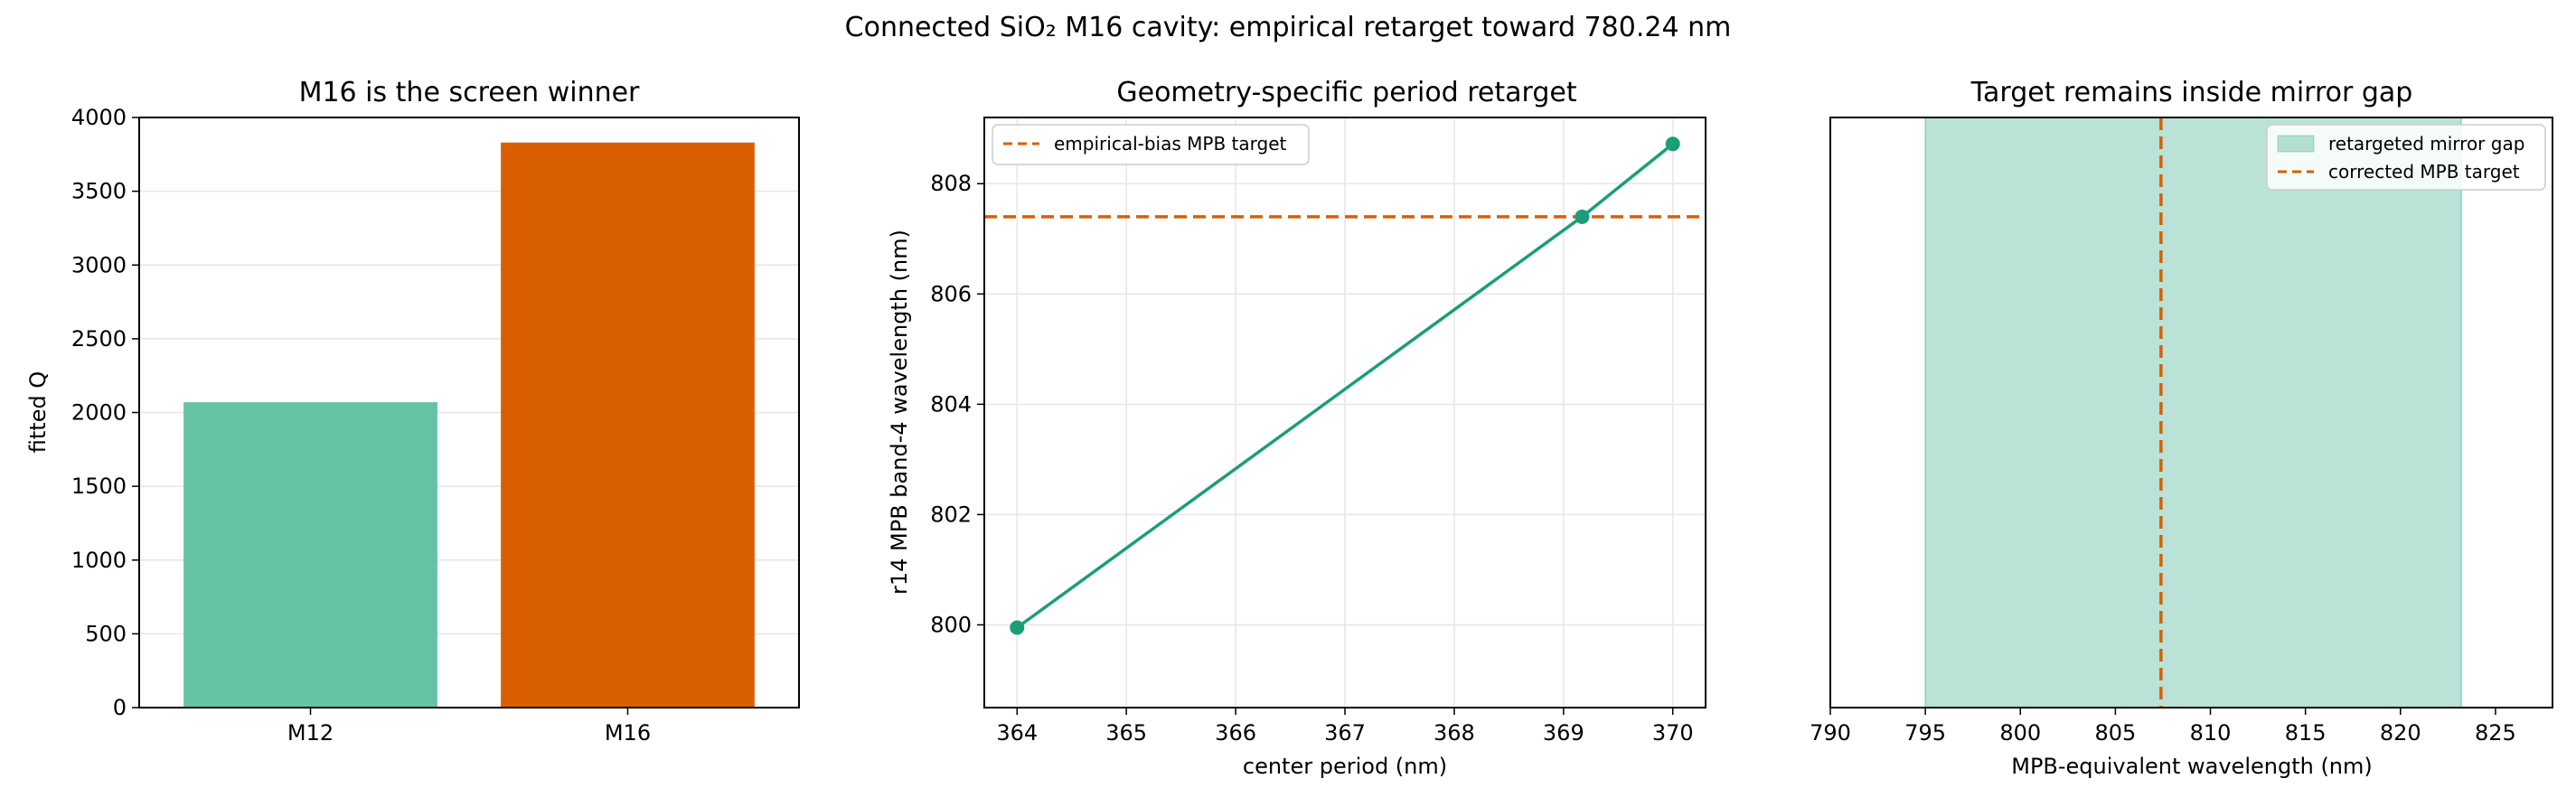  I want to click on y-tick-label: 0, so click(120, 707).